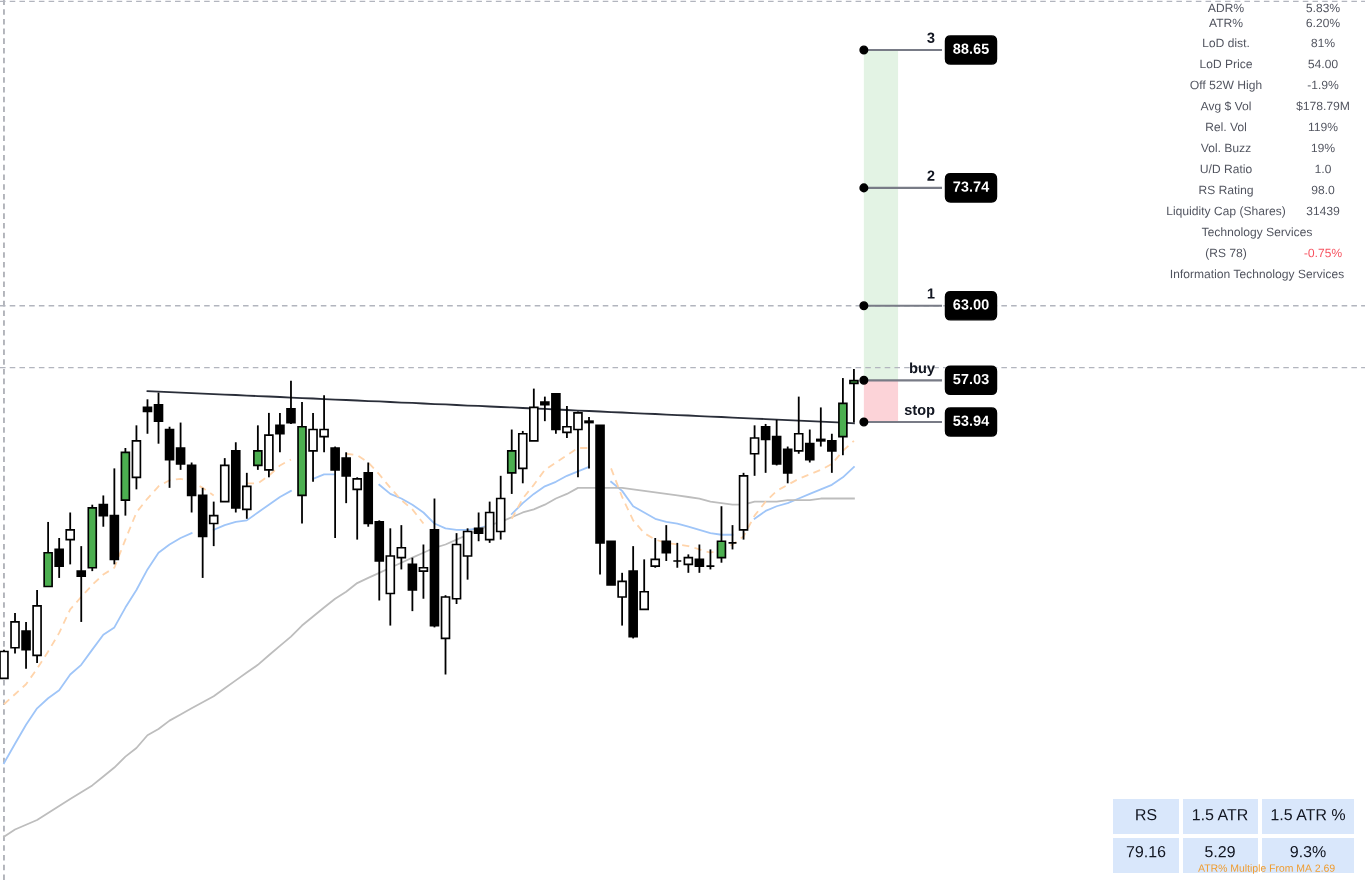 Image resolution: width=1365 pixels, height=880 pixels. Describe the element at coordinates (1226, 86) in the screenshot. I see `text: Off 52W High` at that location.